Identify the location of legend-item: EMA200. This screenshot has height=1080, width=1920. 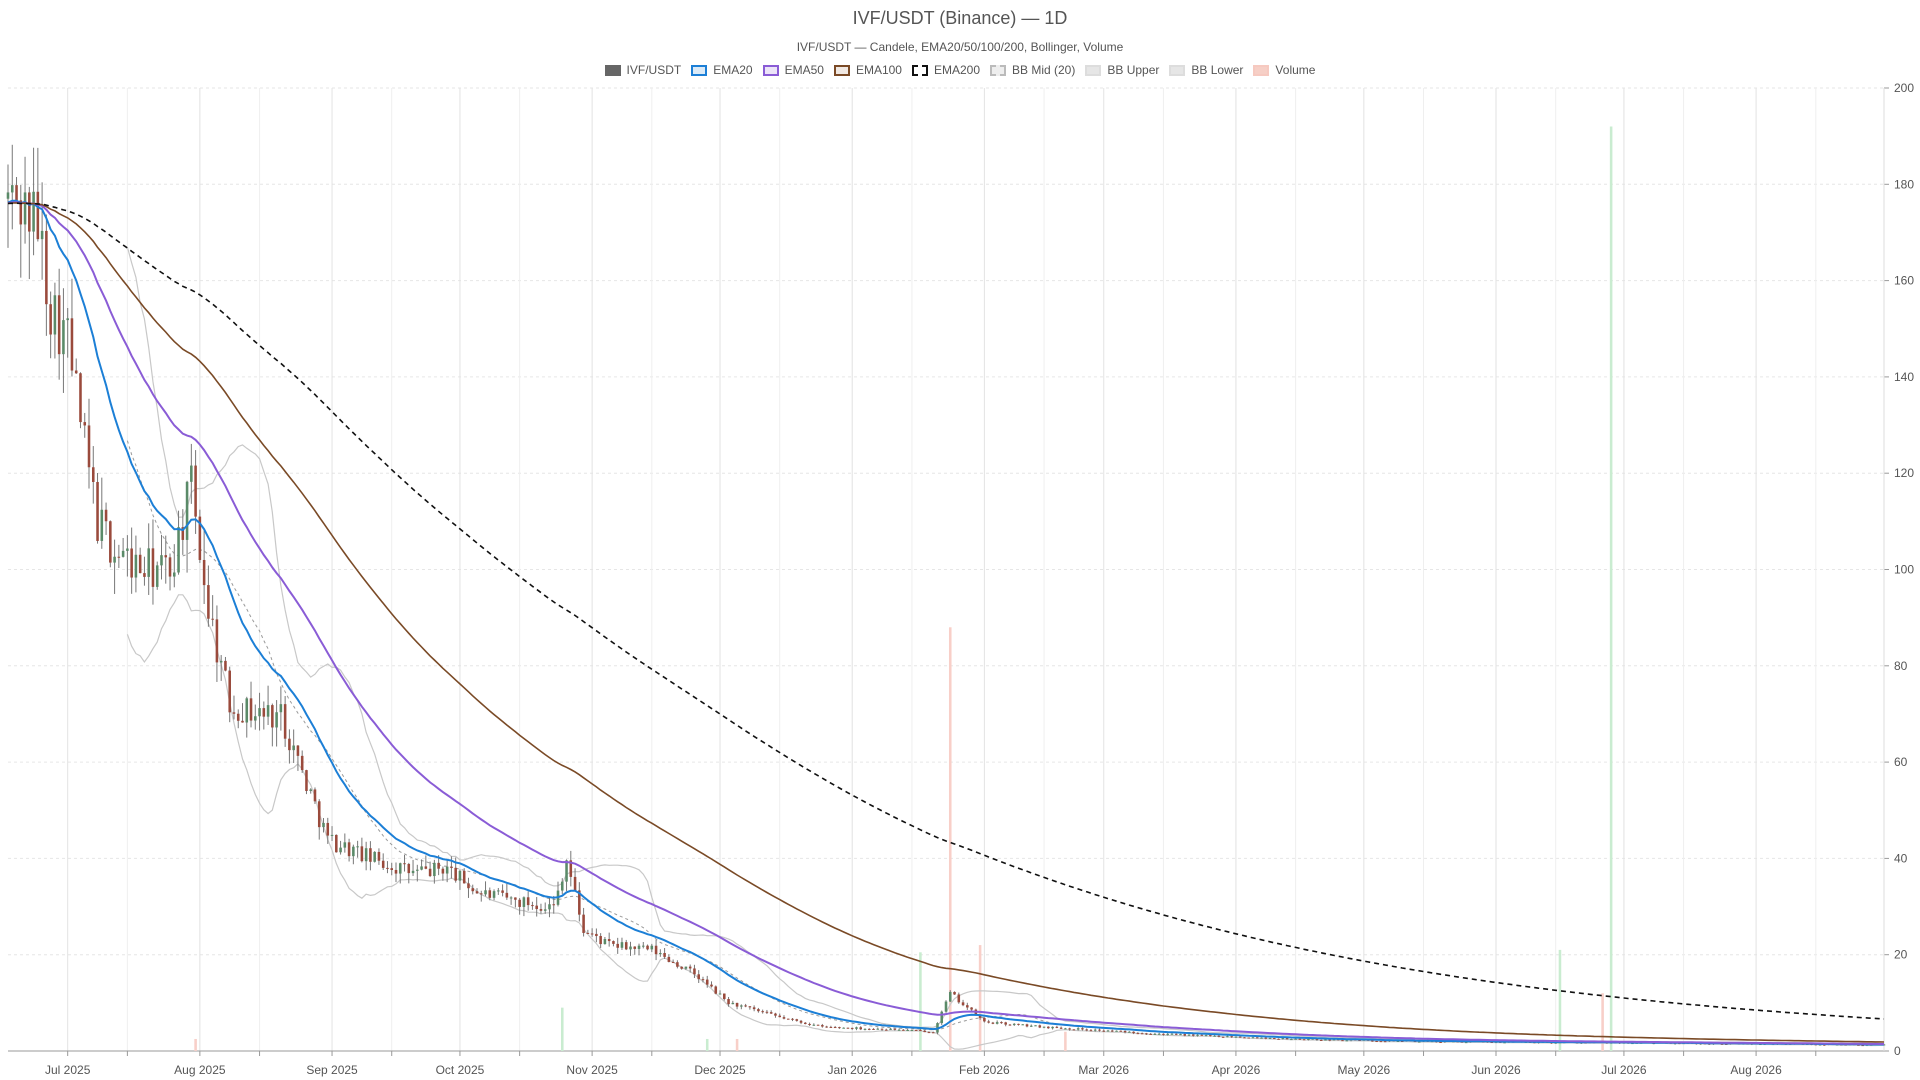
(945, 70).